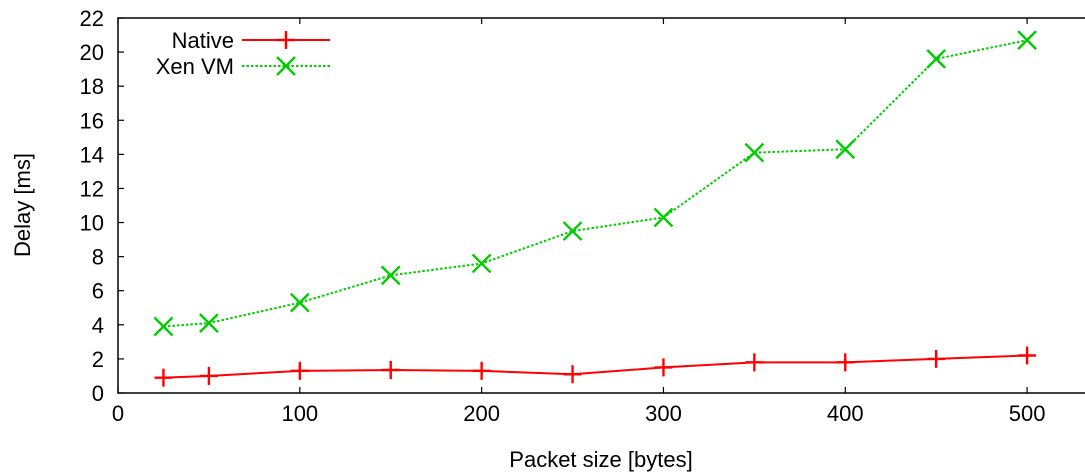 This screenshot has height=475, width=1085. I want to click on x-tick-label: 100, so click(299, 413).